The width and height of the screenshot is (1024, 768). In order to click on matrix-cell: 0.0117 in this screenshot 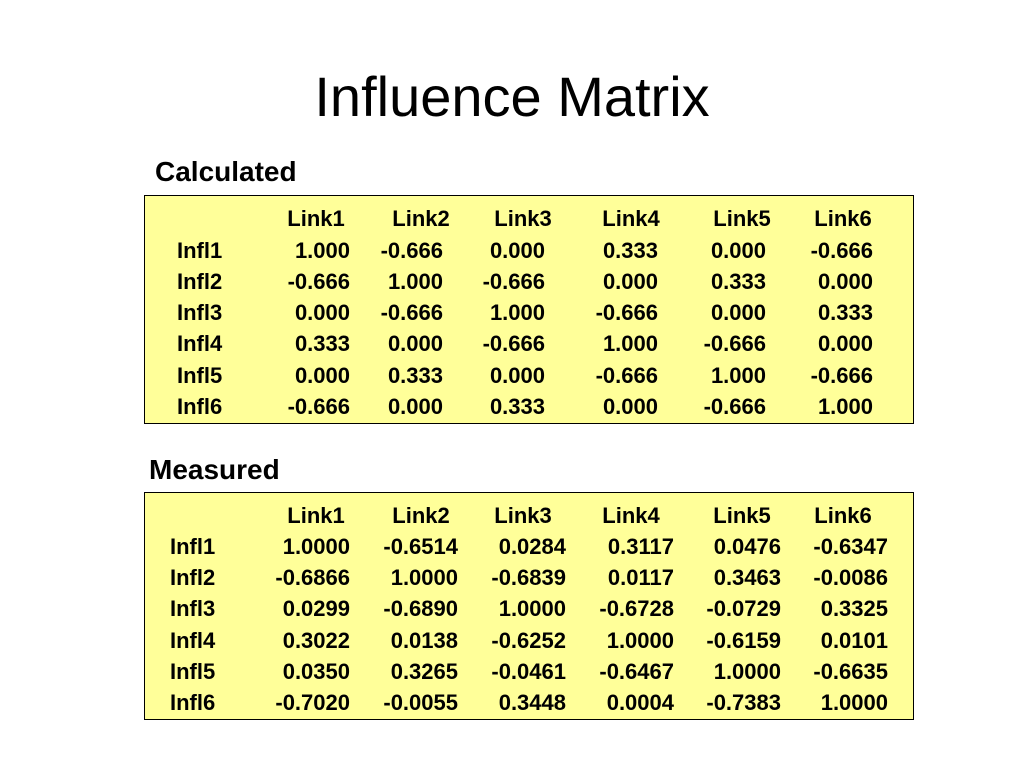, I will do `click(640, 577)`.